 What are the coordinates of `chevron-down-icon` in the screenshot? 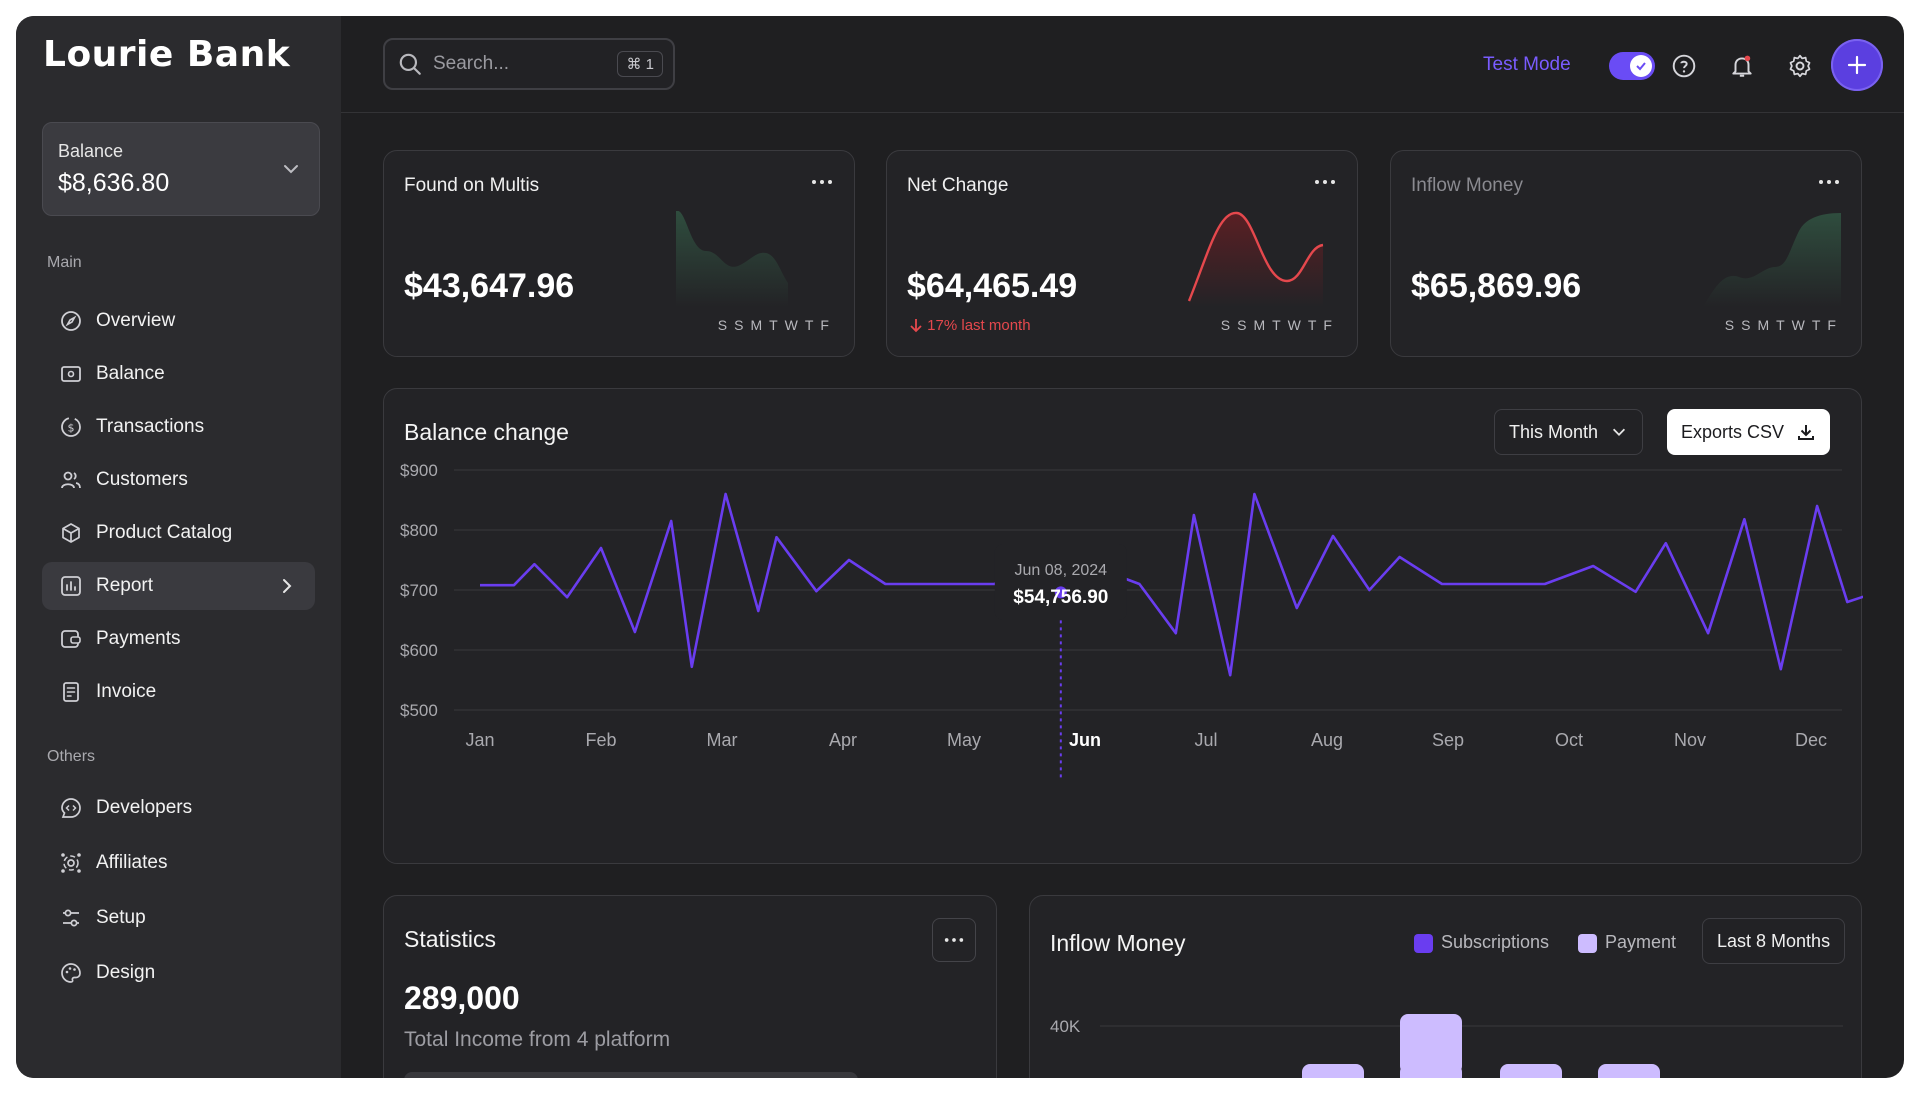 It's located at (291, 169).